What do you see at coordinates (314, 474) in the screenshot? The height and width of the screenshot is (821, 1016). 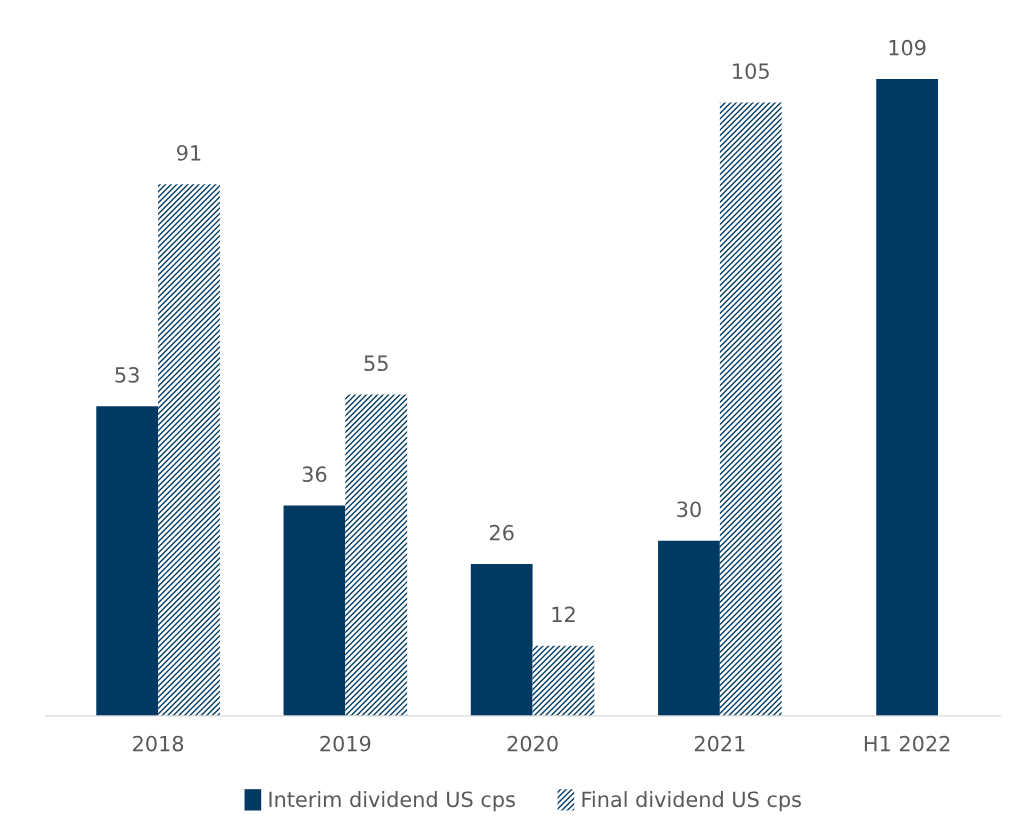 I see `data-label: 36` at bounding box center [314, 474].